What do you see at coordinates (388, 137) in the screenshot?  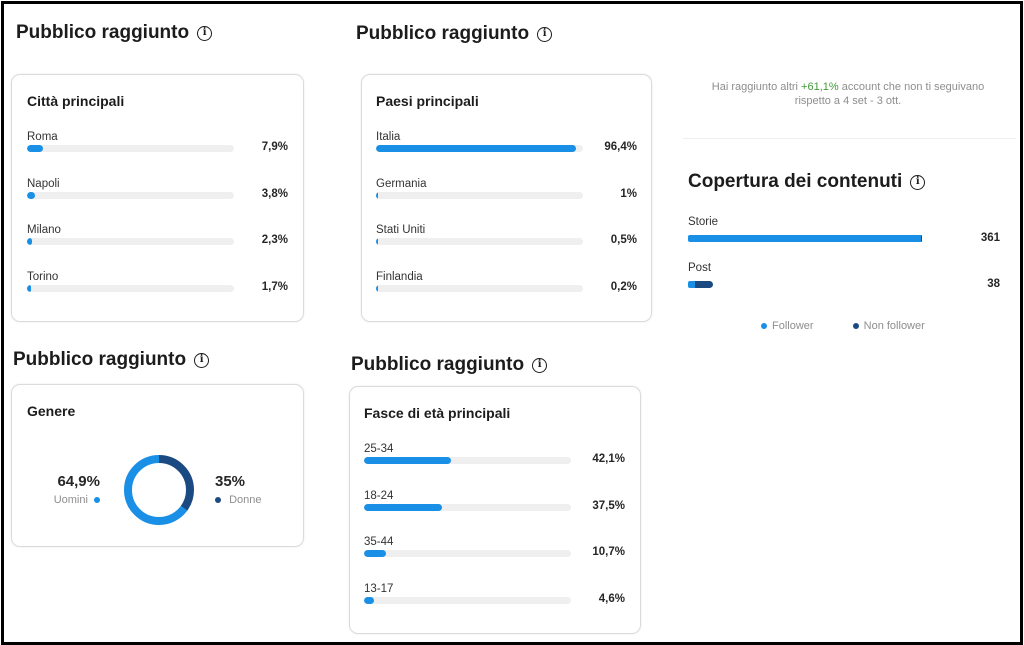 I see `row-label: Italia` at bounding box center [388, 137].